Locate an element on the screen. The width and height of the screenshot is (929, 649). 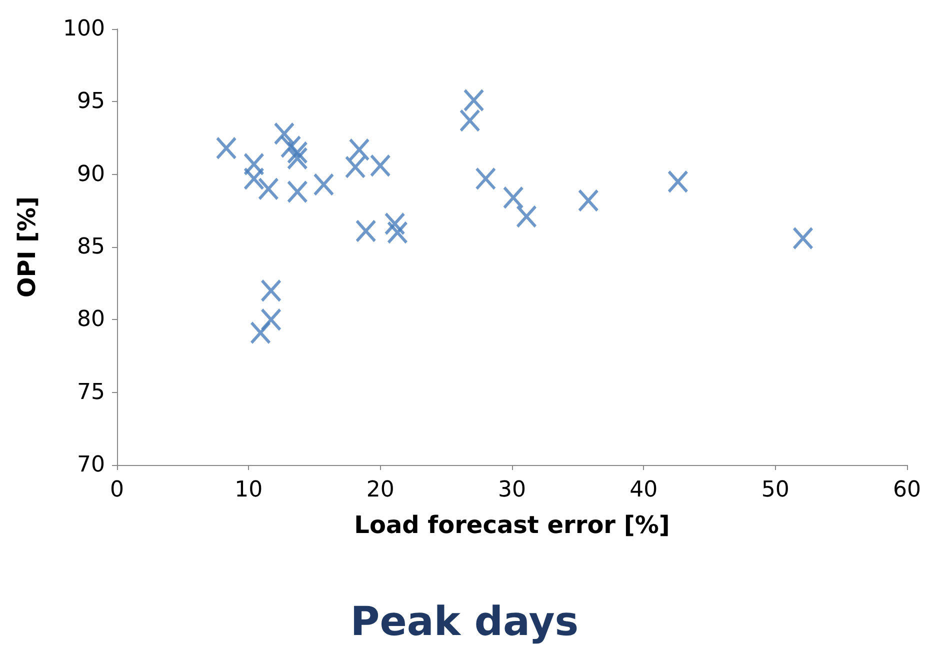
y-tick-label: 75 is located at coordinates (91, 392).